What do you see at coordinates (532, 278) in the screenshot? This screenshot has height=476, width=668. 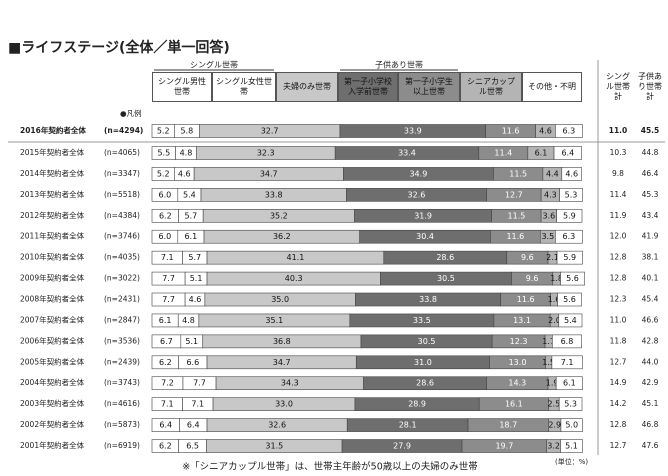 I see `value-label: 9.6` at bounding box center [532, 278].